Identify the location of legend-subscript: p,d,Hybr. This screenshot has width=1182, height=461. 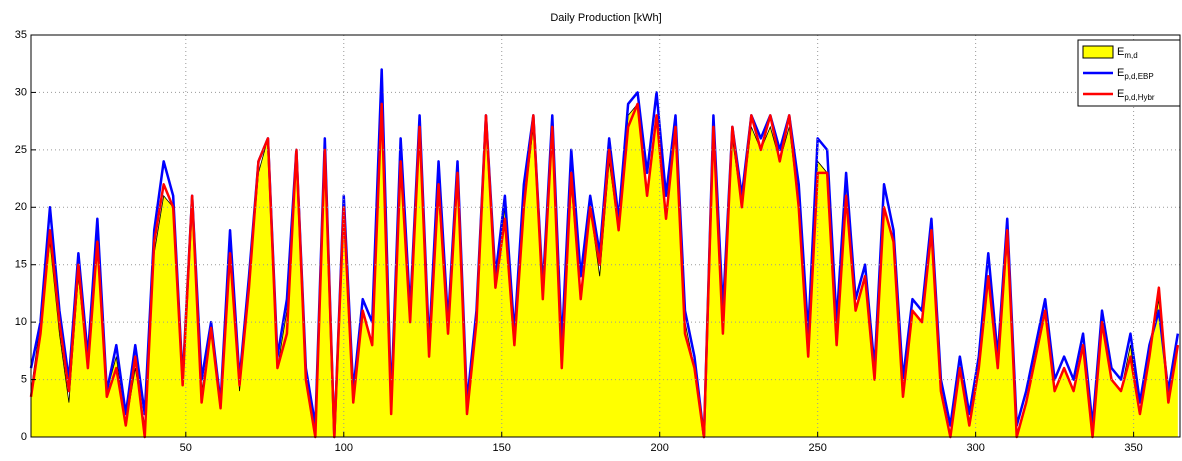
(1139, 97).